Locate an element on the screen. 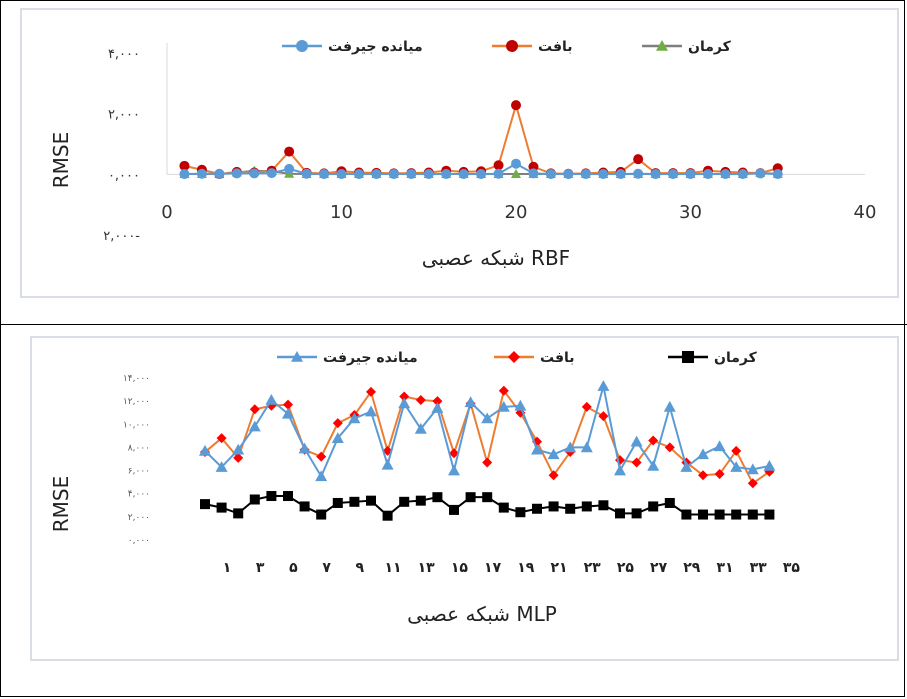 This screenshot has width=907, height=699. x-tick-label: ۲۳ is located at coordinates (593, 568).